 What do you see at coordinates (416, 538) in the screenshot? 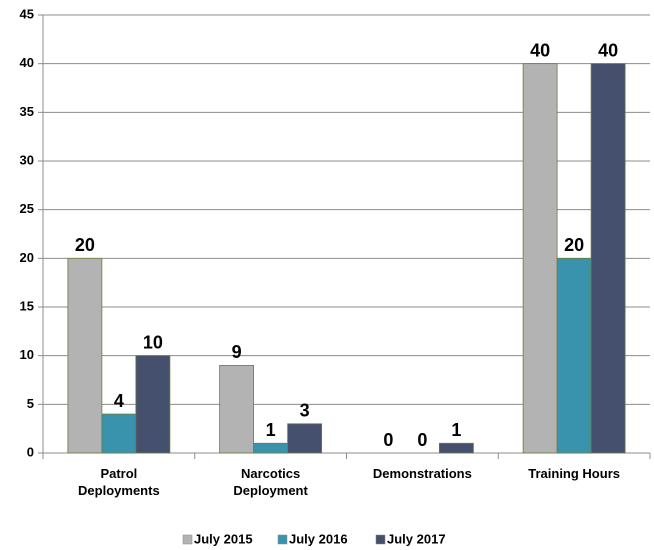
I see `legend-label: July 2017` at bounding box center [416, 538].